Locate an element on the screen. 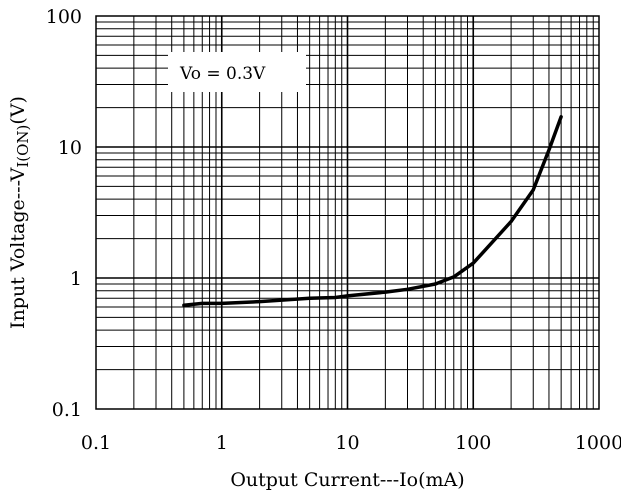  y-axis-title-subscript: I(ON) is located at coordinates (23, 146).